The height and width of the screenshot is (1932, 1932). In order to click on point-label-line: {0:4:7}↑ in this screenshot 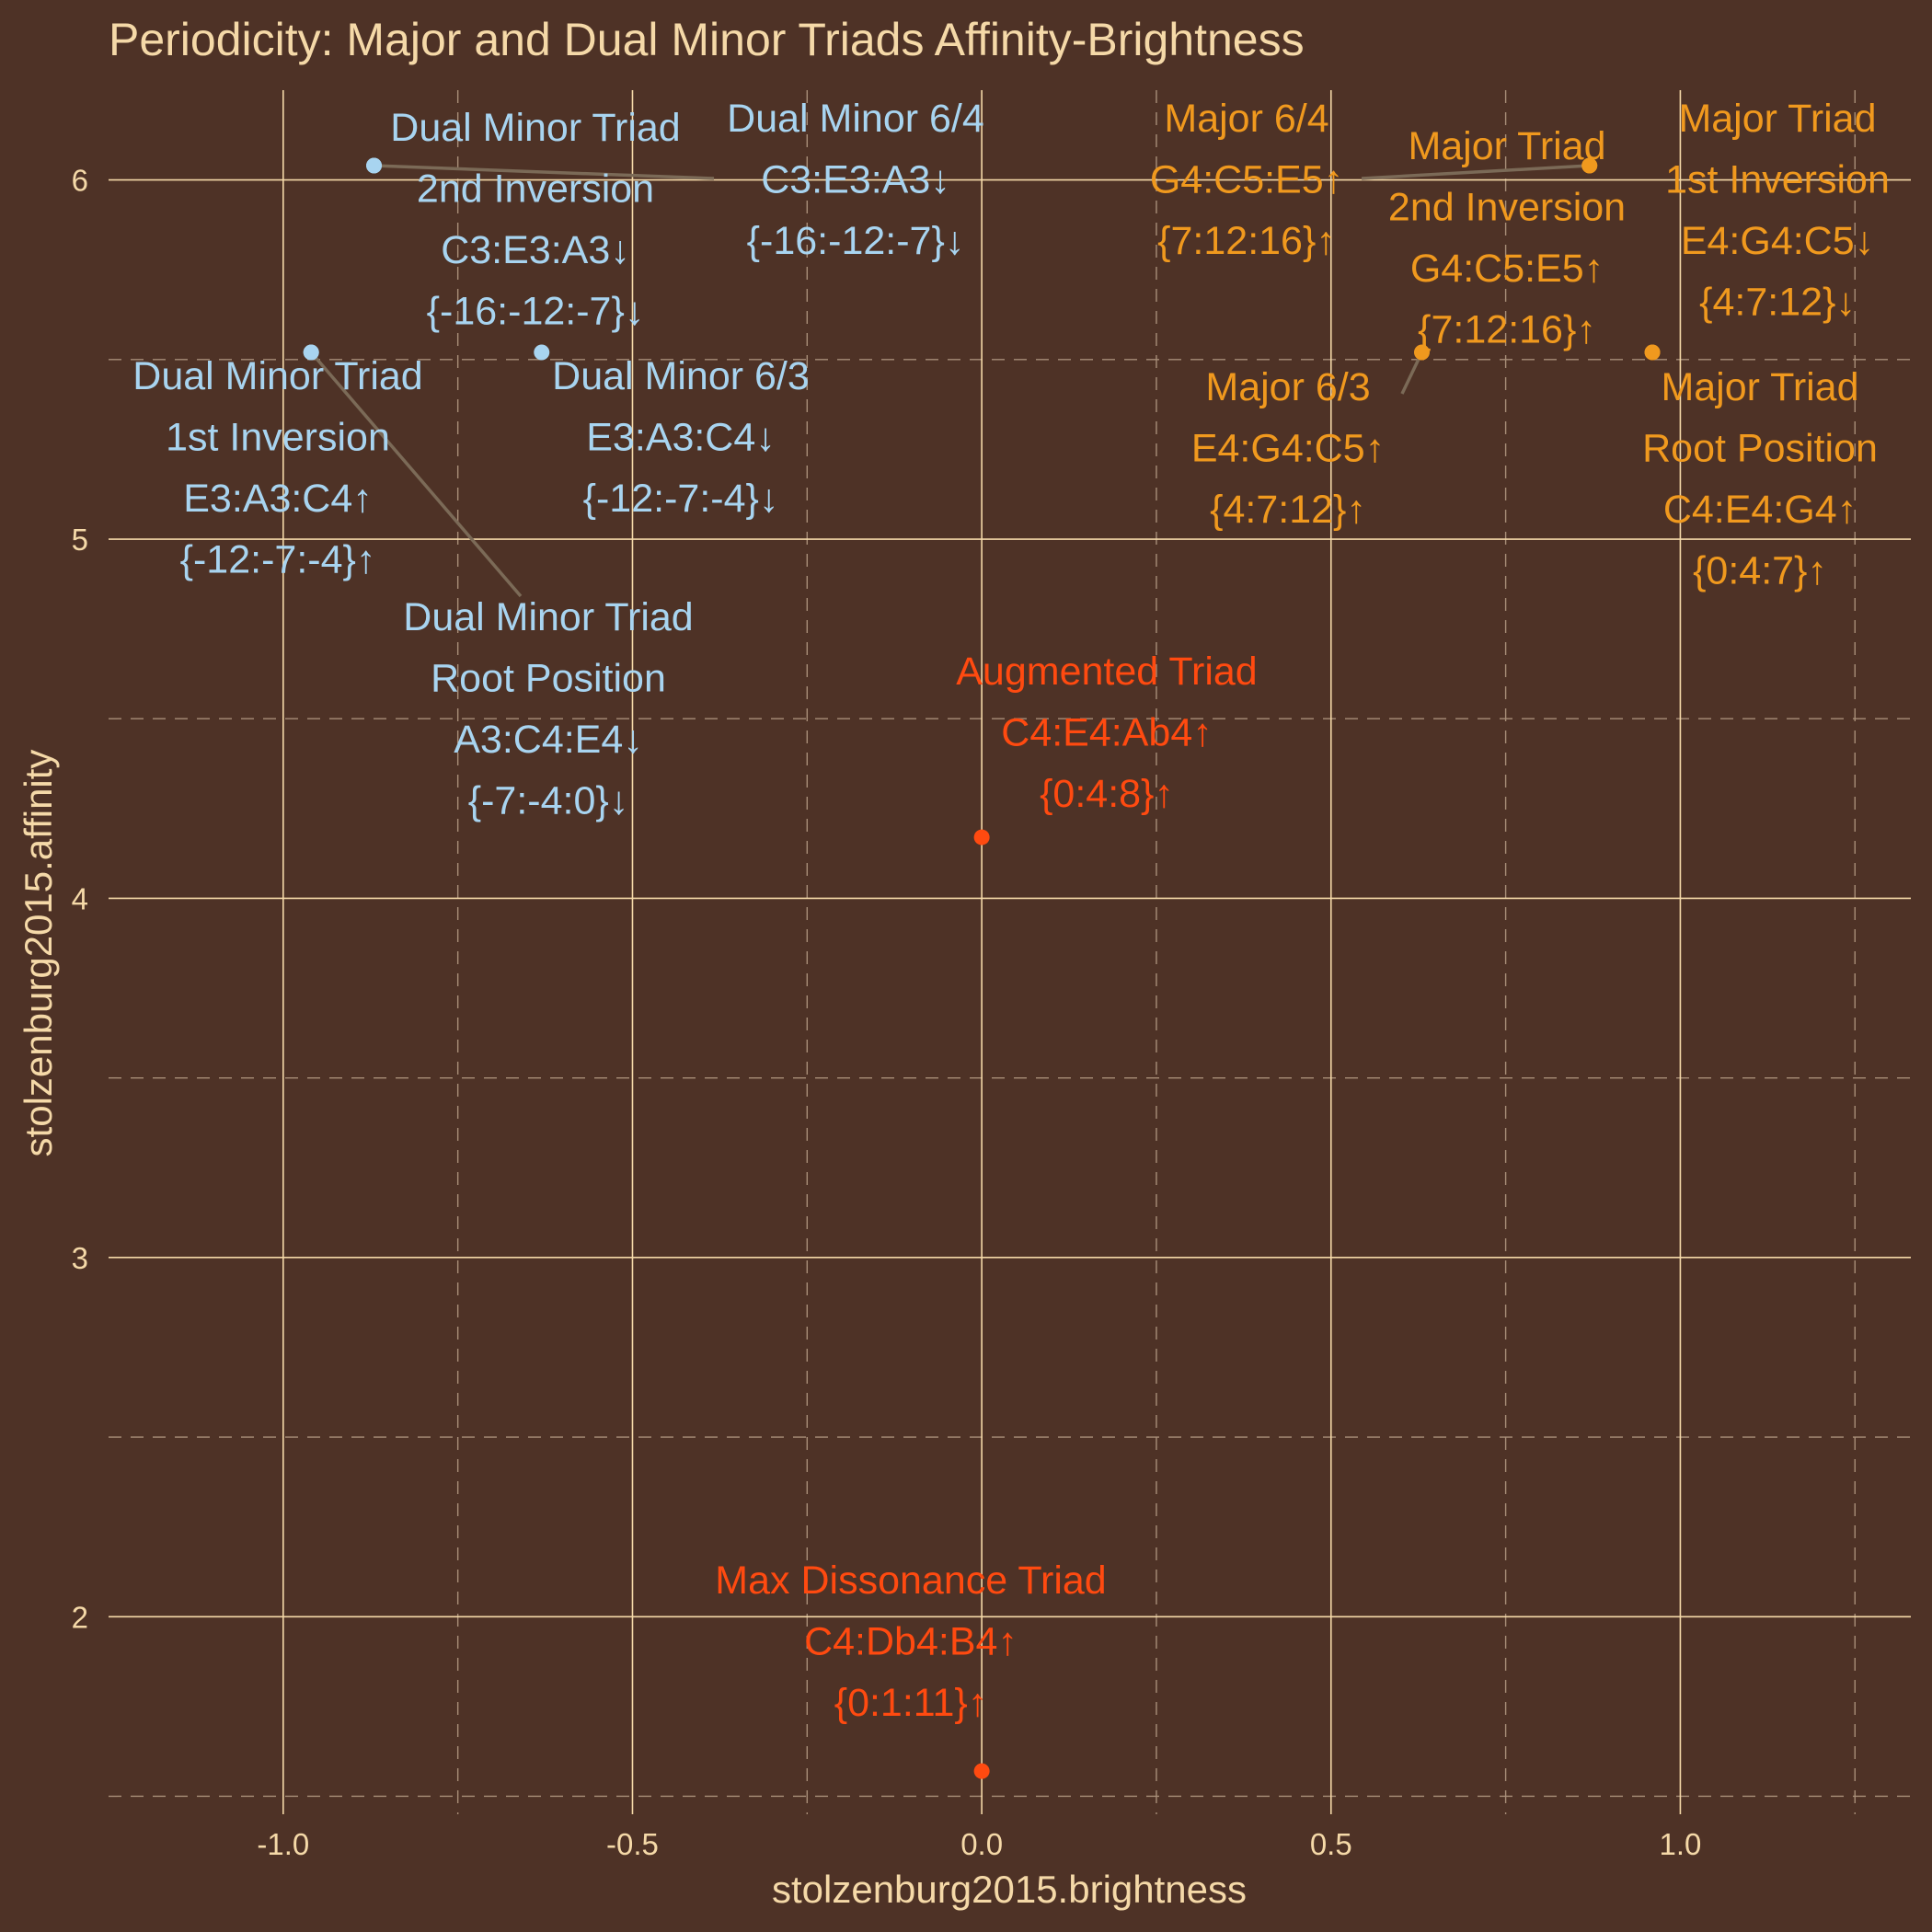, I will do `click(1760, 571)`.